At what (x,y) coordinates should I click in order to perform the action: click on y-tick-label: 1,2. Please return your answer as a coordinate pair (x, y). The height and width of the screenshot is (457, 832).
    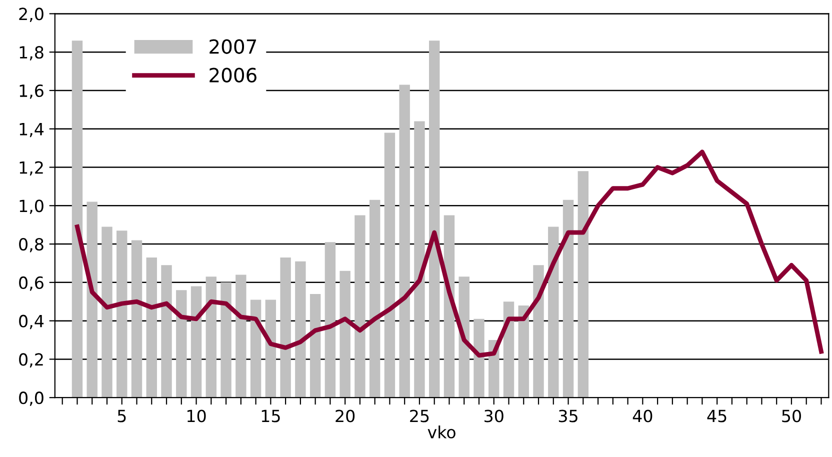
    Looking at the image, I should click on (31, 168).